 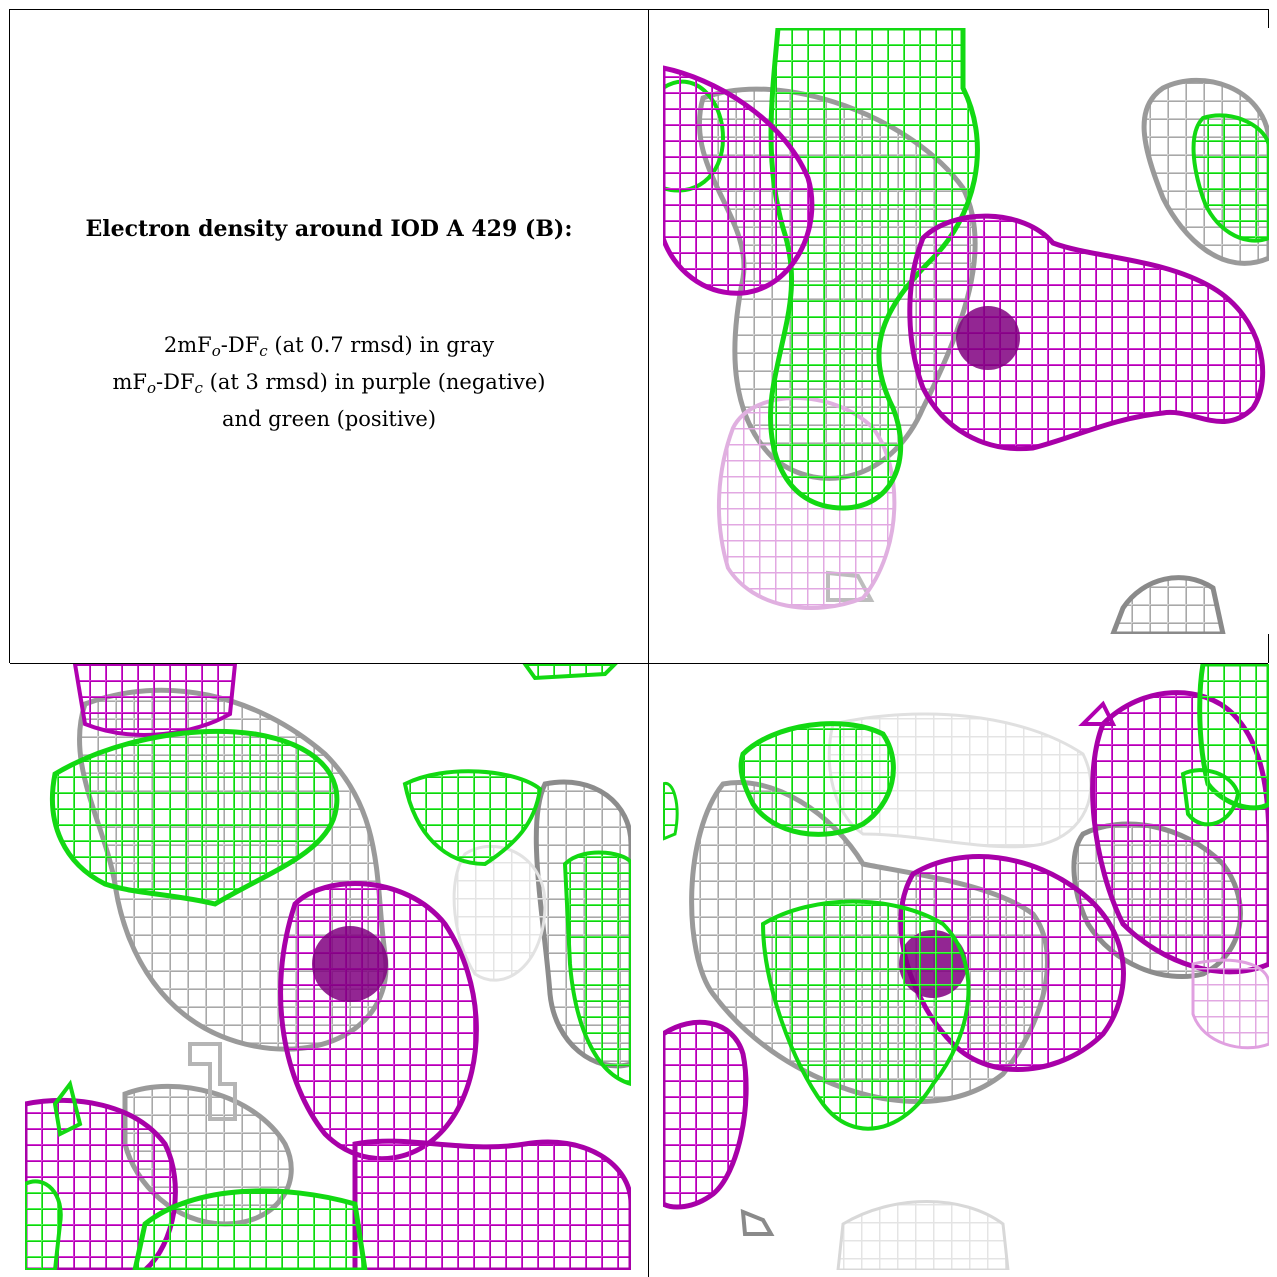 I want to click on purple-density-mesh, so click(x=964, y=258).